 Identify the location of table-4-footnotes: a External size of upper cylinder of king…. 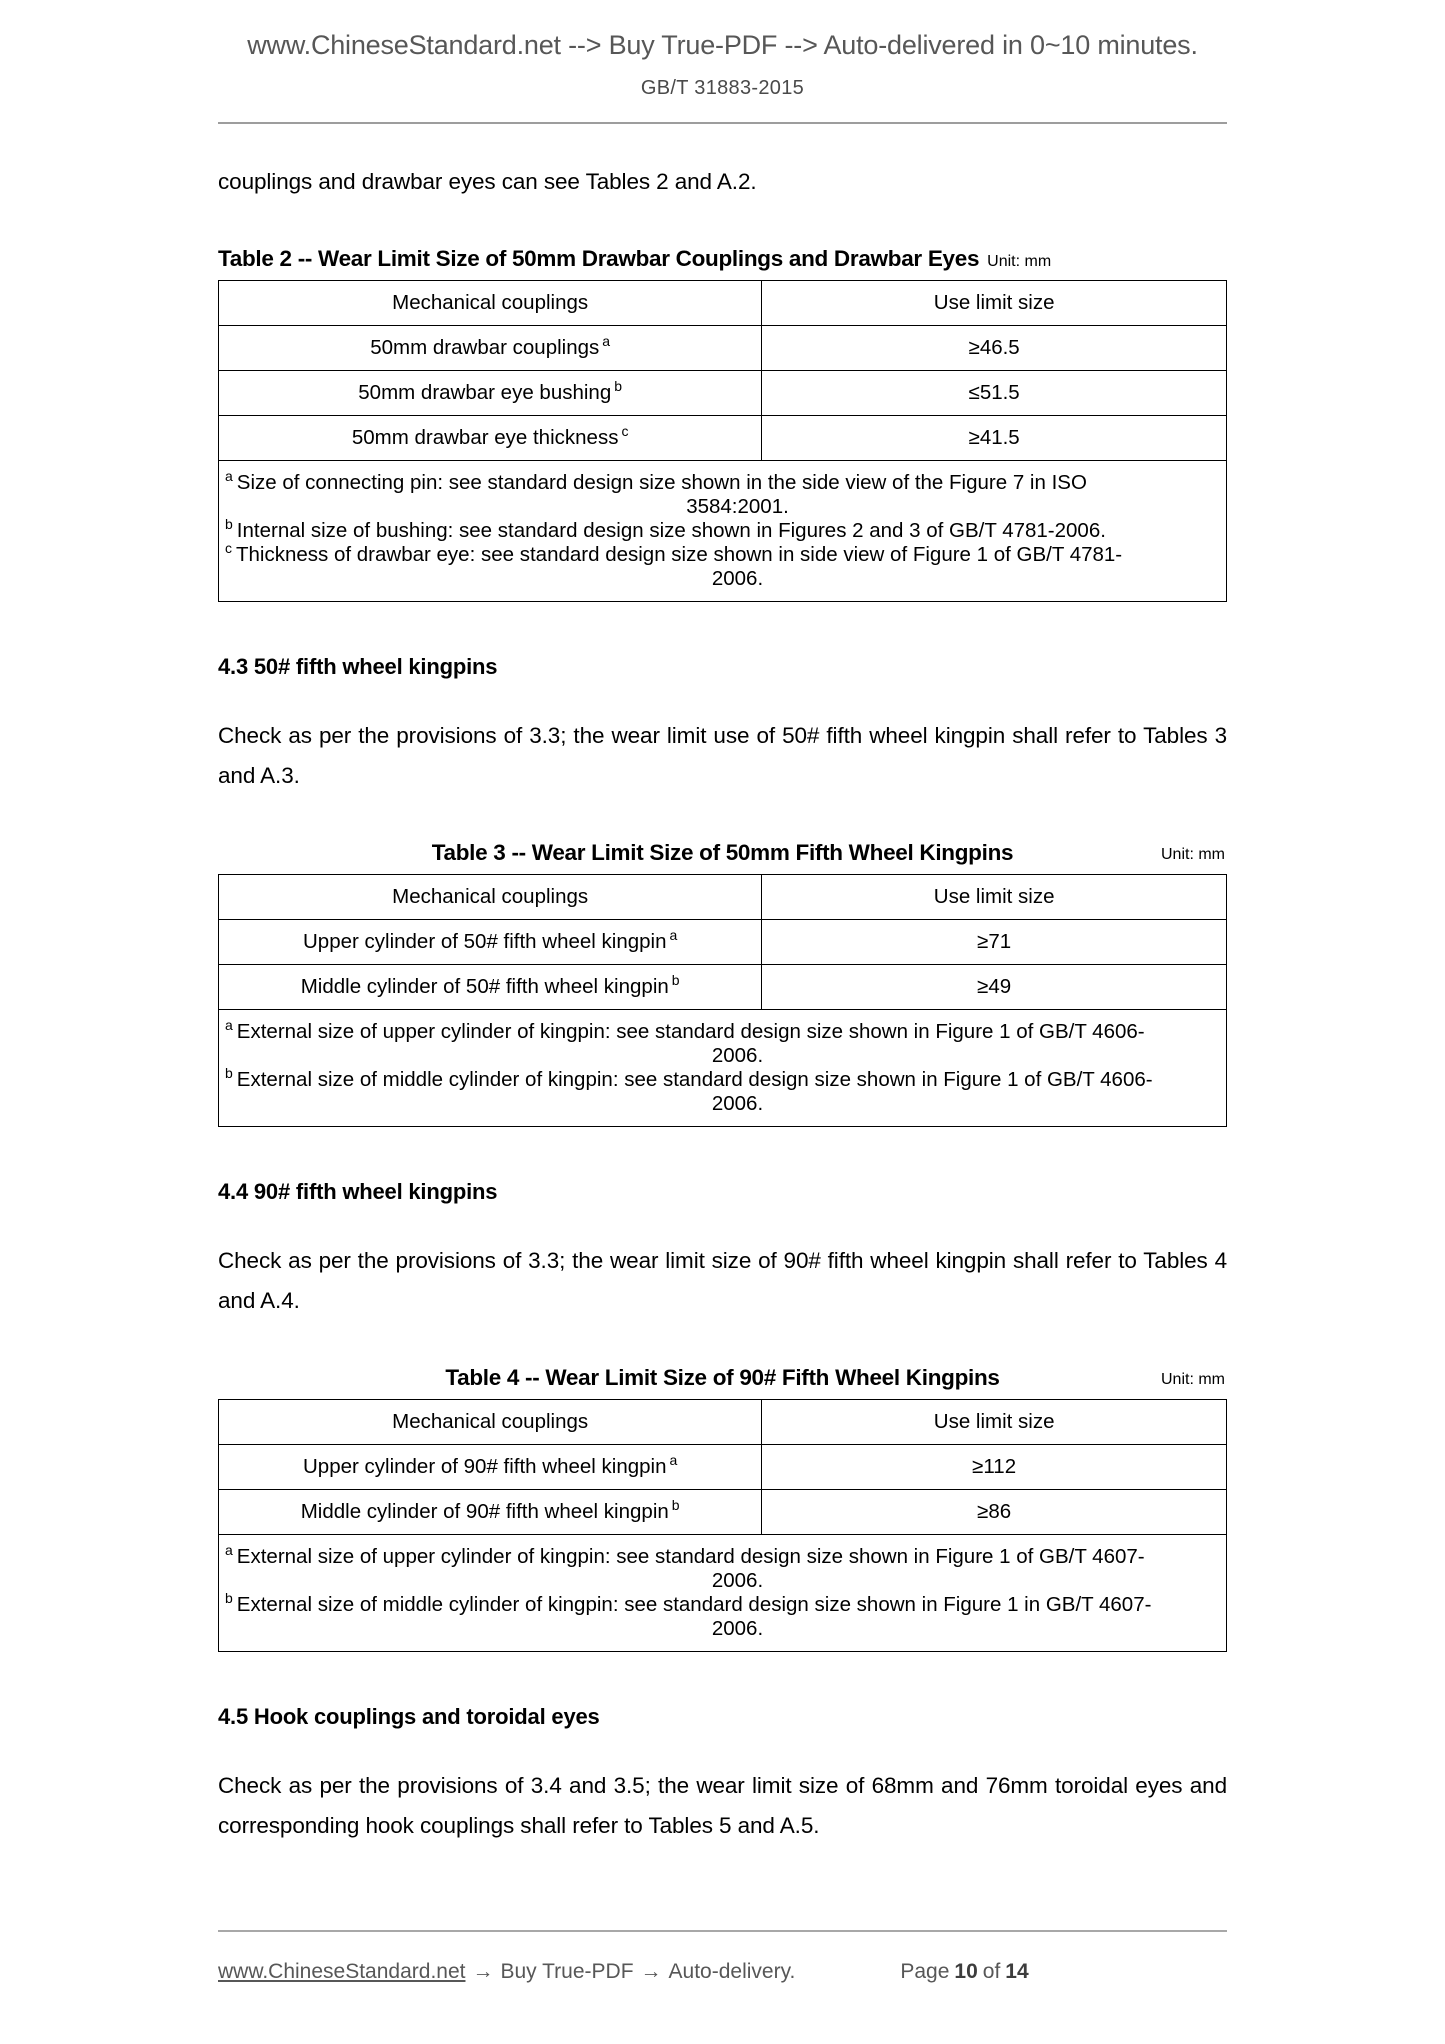
(722, 1593).